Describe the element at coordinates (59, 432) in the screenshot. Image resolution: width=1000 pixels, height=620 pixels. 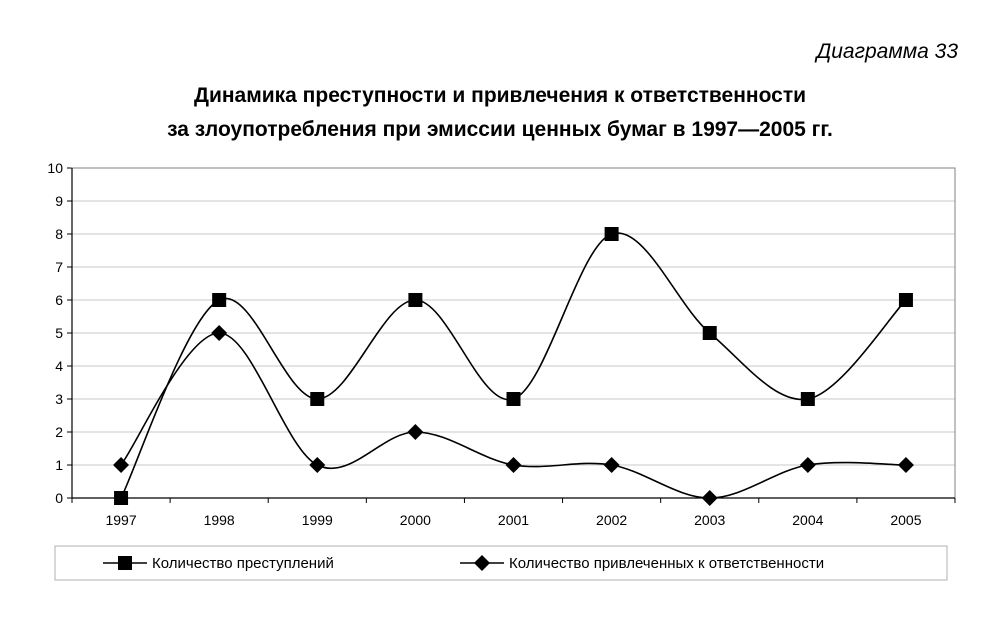
I see `y-tick-label: 2` at that location.